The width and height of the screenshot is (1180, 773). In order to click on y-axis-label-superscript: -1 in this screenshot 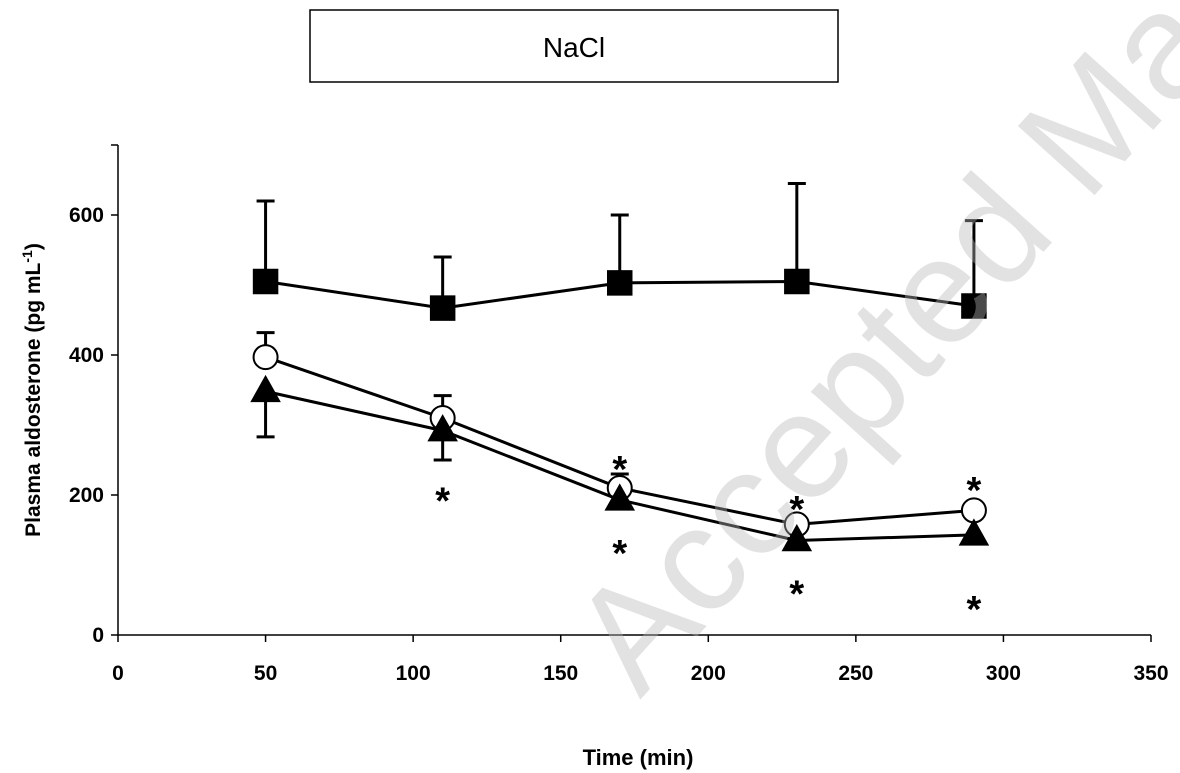, I will do `click(27, 256)`.